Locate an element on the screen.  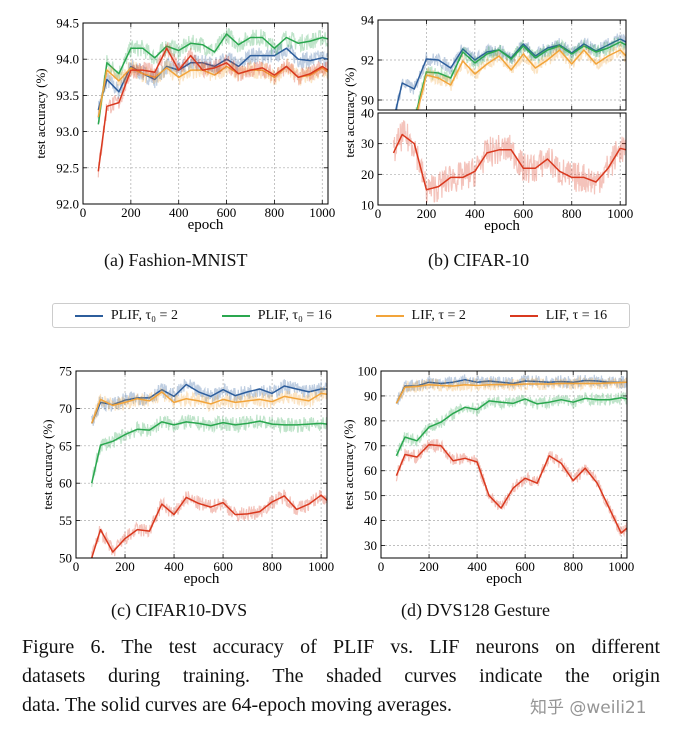
y-tick-label: 94.5 is located at coordinates (67, 23).